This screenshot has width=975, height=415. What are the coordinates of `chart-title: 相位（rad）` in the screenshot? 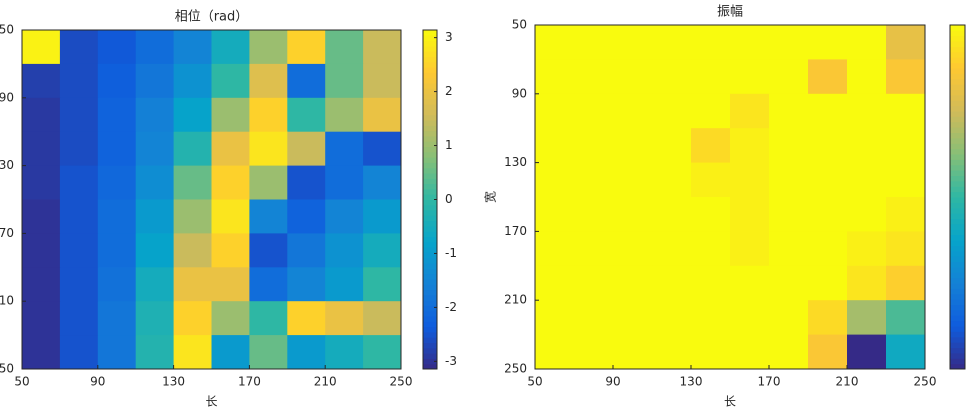 It's located at (212, 17).